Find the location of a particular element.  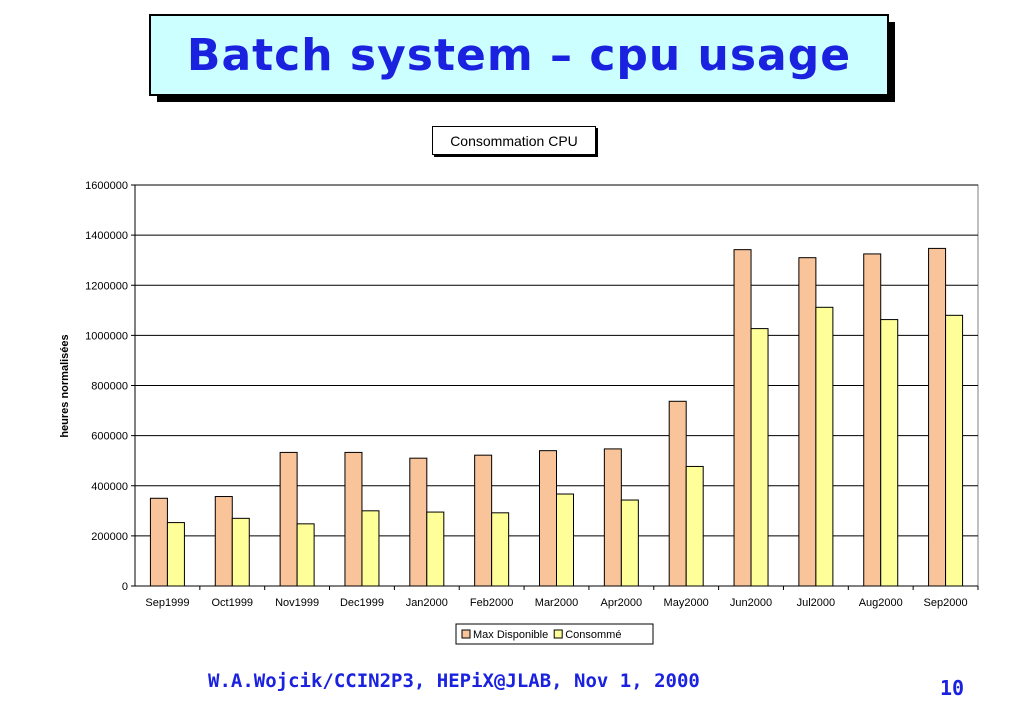

x-tick-label: Mar2000 is located at coordinates (556, 603).